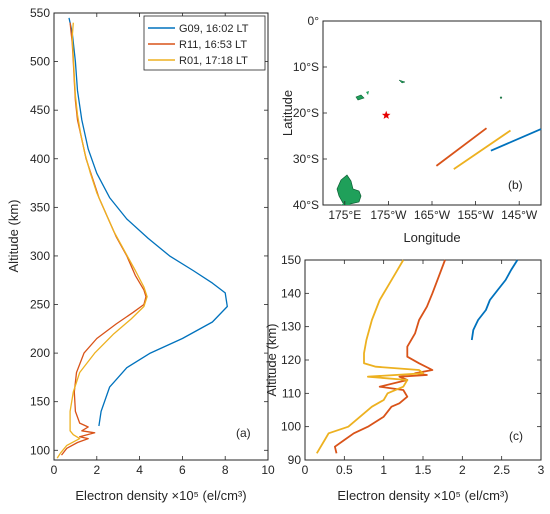 This screenshot has width=550, height=514. I want to click on samoa-landmass, so click(402, 81).